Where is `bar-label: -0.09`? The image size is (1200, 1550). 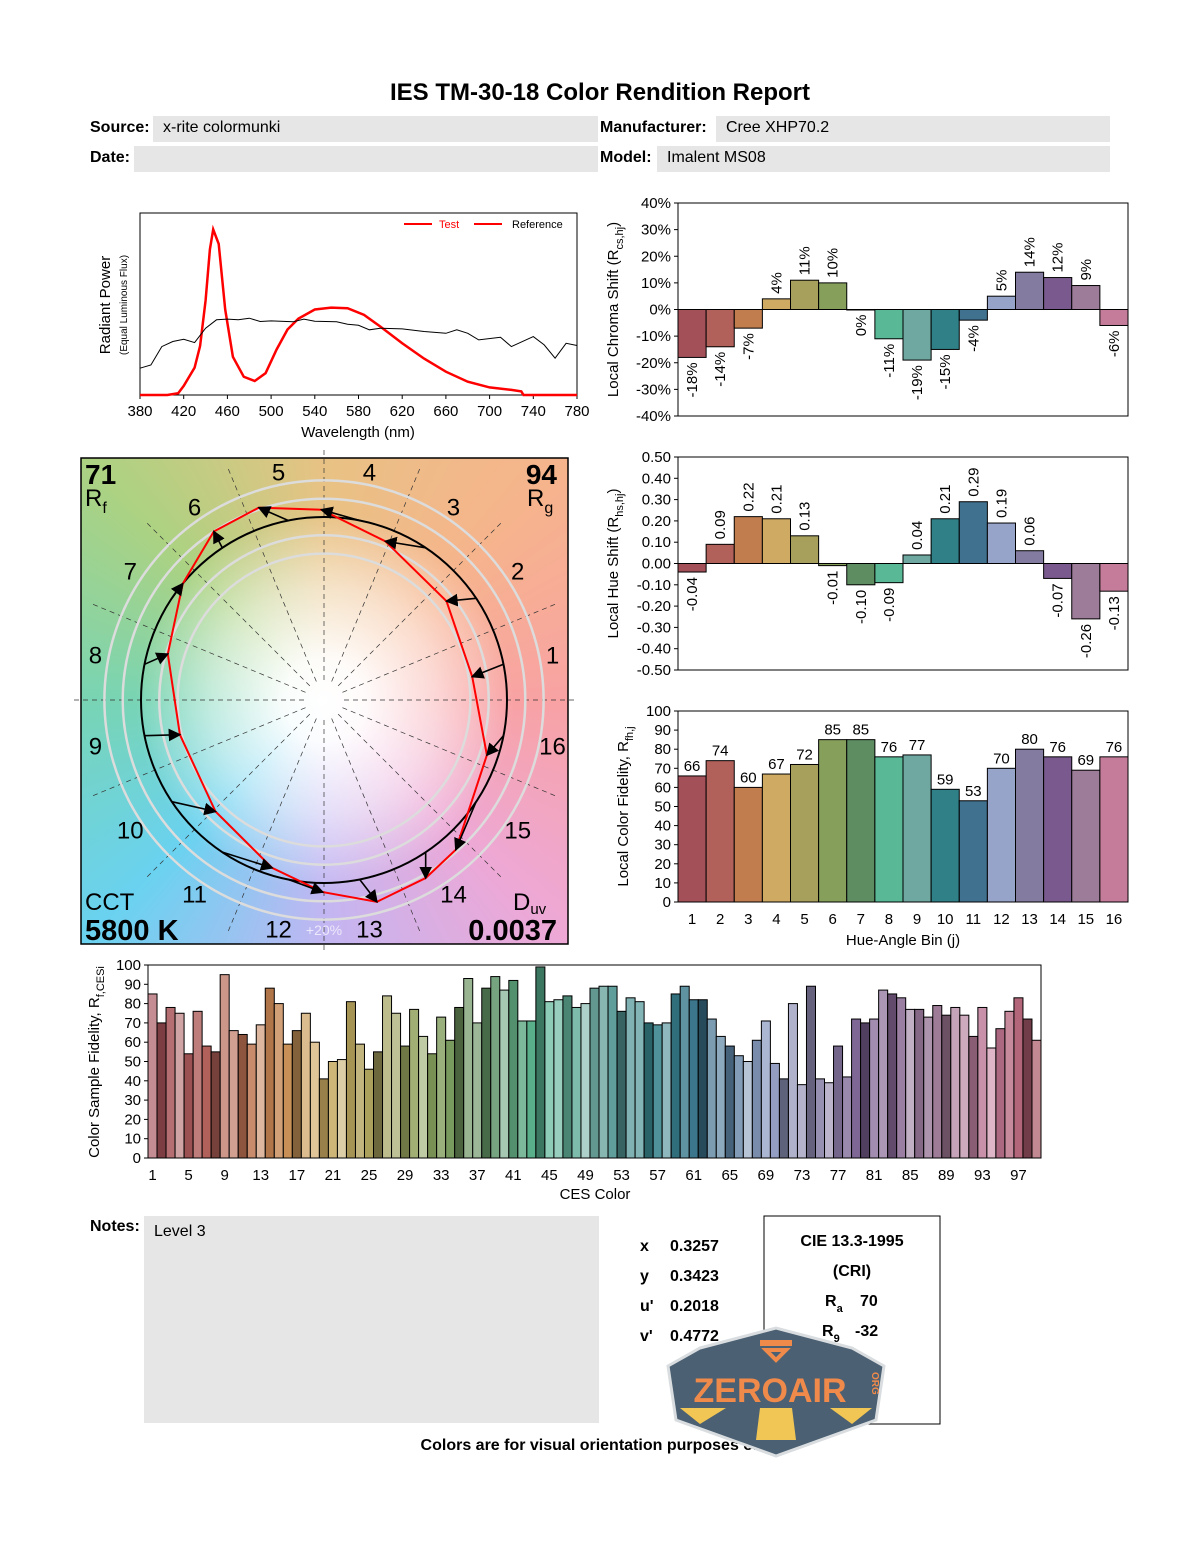
bar-label: -0.09 is located at coordinates (889, 605).